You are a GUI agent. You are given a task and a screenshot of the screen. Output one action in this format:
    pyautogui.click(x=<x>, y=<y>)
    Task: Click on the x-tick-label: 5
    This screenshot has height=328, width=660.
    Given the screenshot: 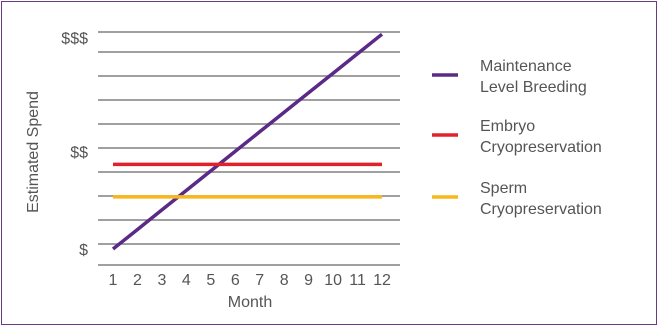 What is the action you would take?
    pyautogui.click(x=210, y=280)
    